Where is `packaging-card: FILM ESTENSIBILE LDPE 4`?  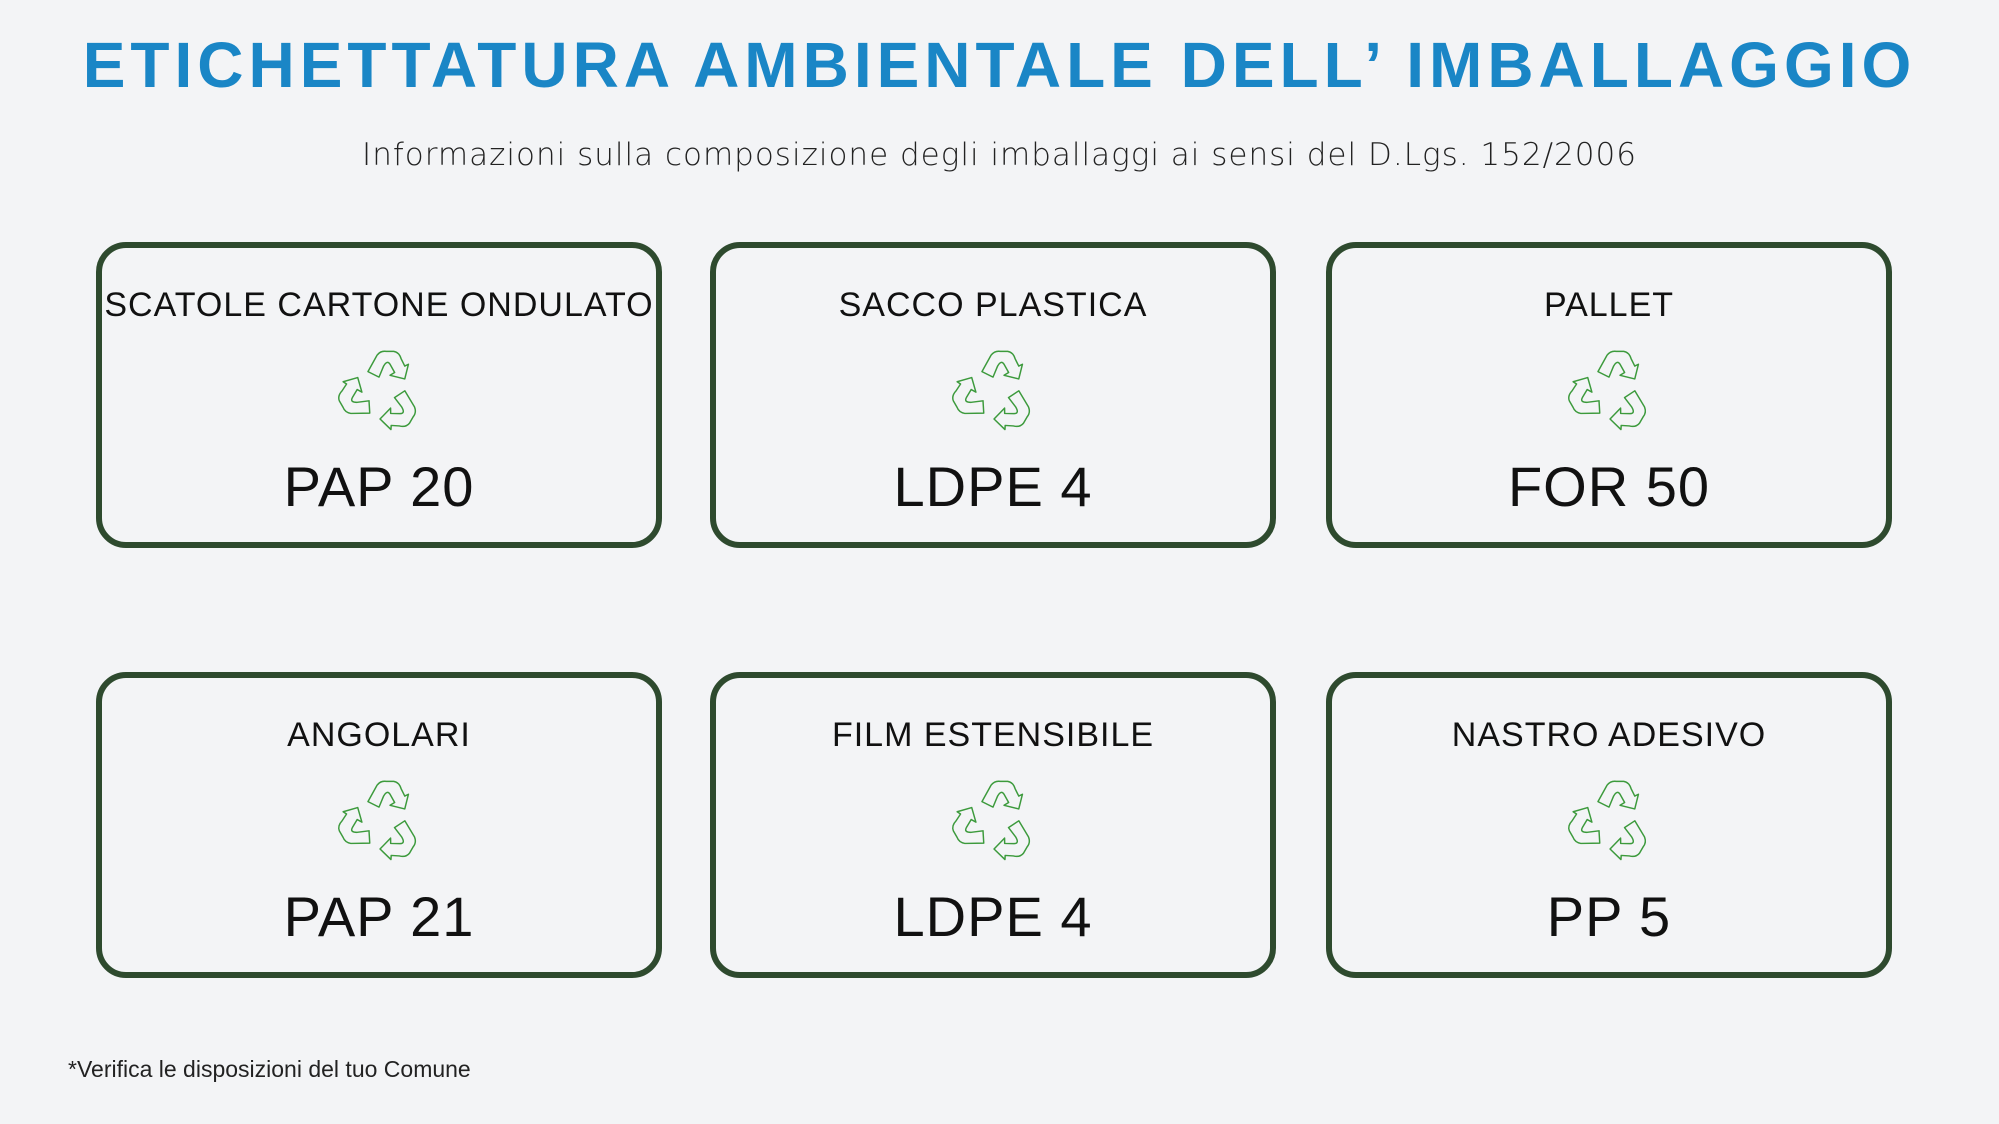
packaging-card: FILM ESTENSIBILE LDPE 4 is located at coordinates (993, 825).